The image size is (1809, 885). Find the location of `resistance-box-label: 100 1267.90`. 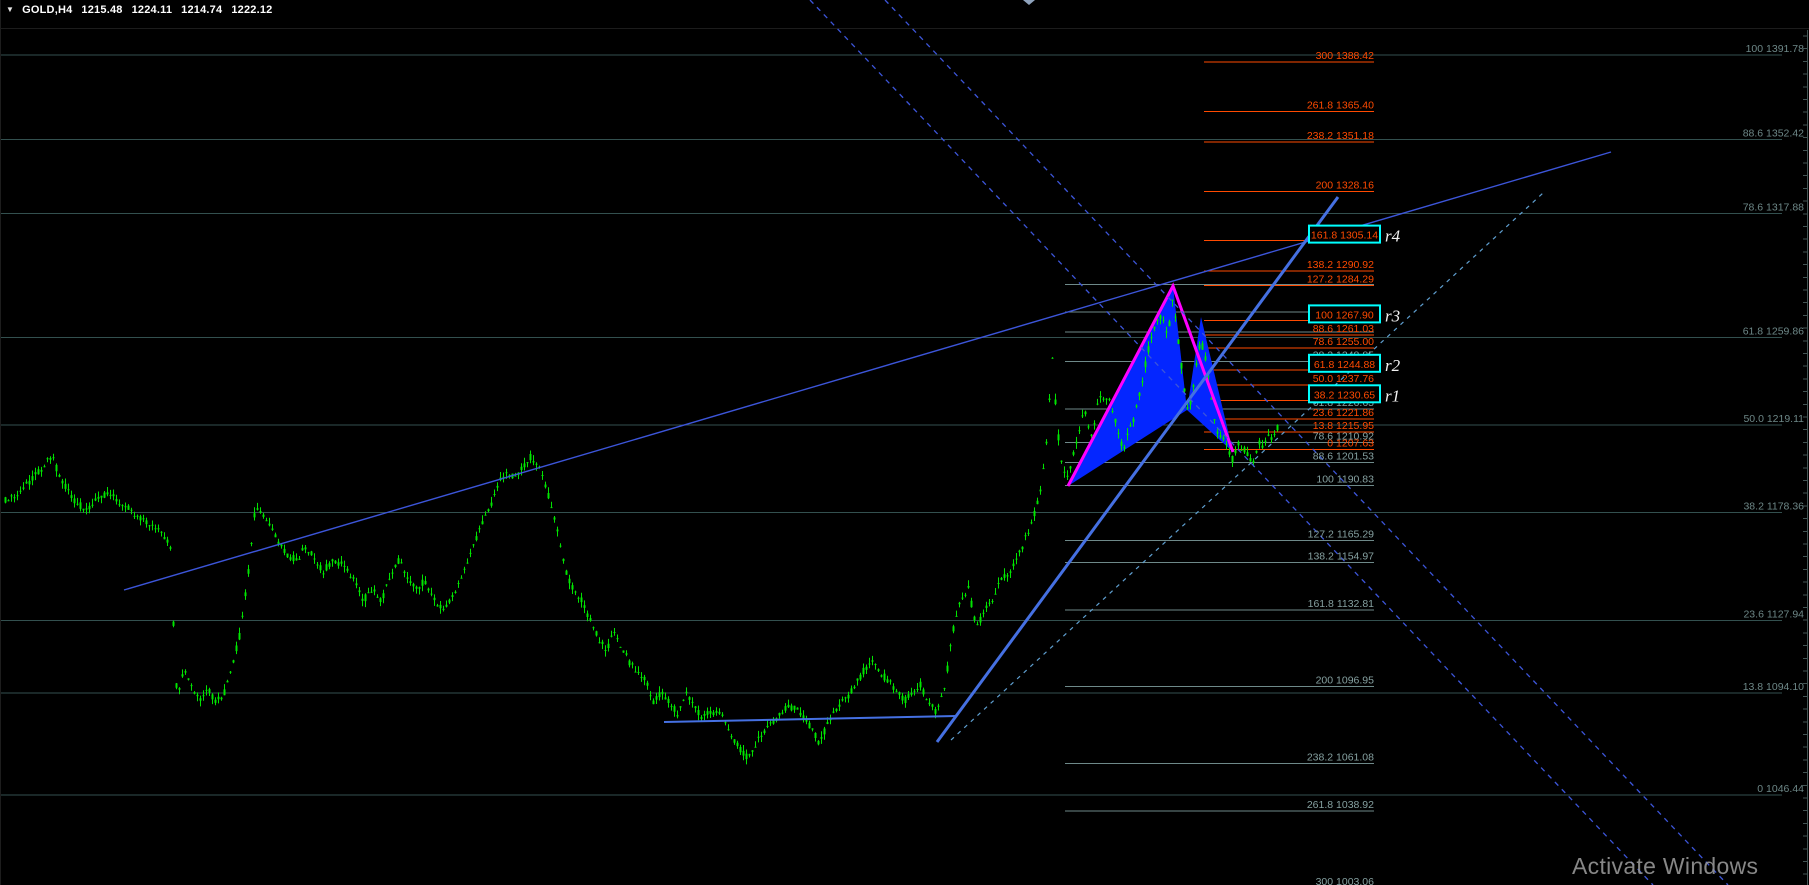

resistance-box-label: 100 1267.90 is located at coordinates (1344, 315).